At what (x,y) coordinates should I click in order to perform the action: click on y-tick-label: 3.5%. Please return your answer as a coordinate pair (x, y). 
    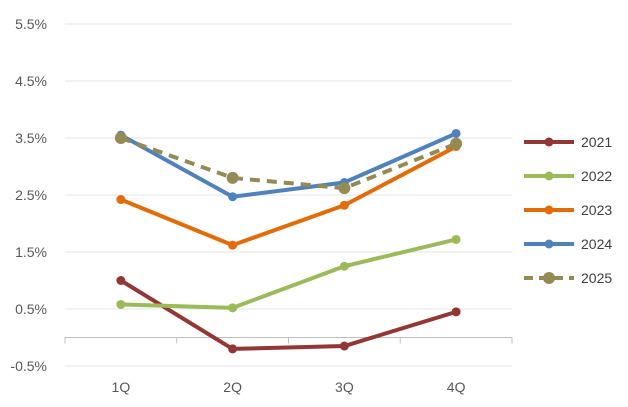
    Looking at the image, I should click on (31, 138).